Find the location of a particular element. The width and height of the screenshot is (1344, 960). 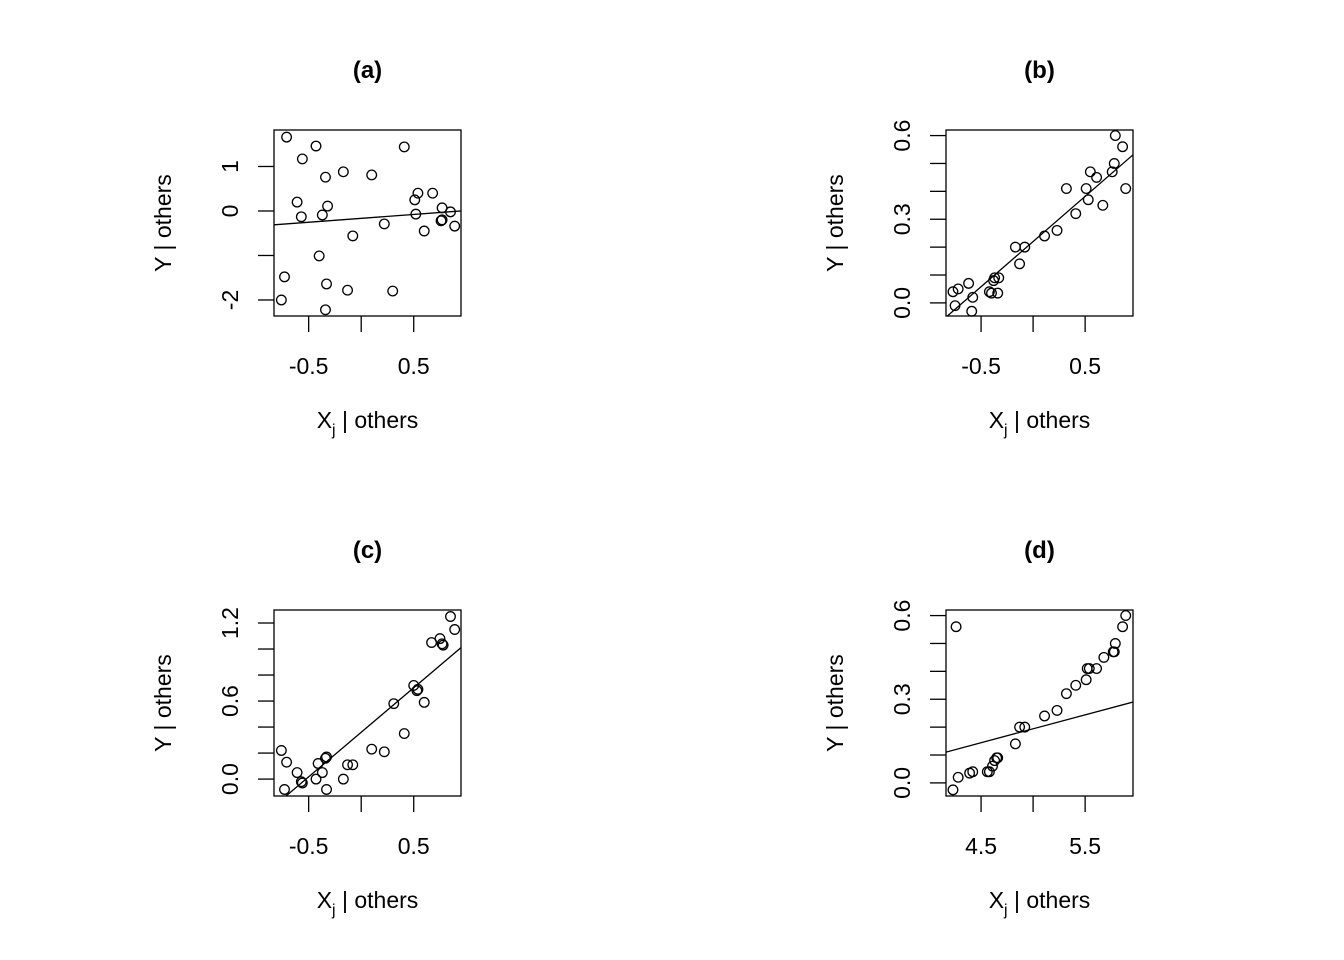

panel-title: (b) is located at coordinates (1039, 70).